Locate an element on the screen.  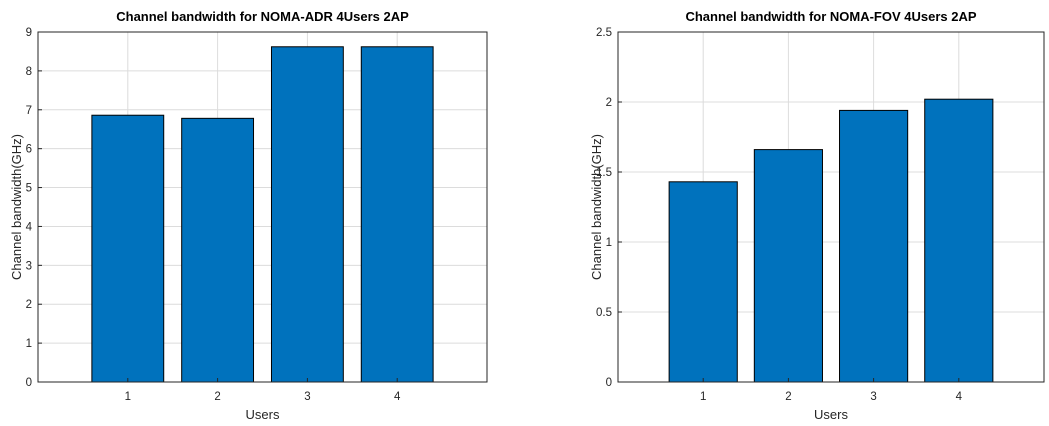
y-tick-label: 8 is located at coordinates (29, 72).